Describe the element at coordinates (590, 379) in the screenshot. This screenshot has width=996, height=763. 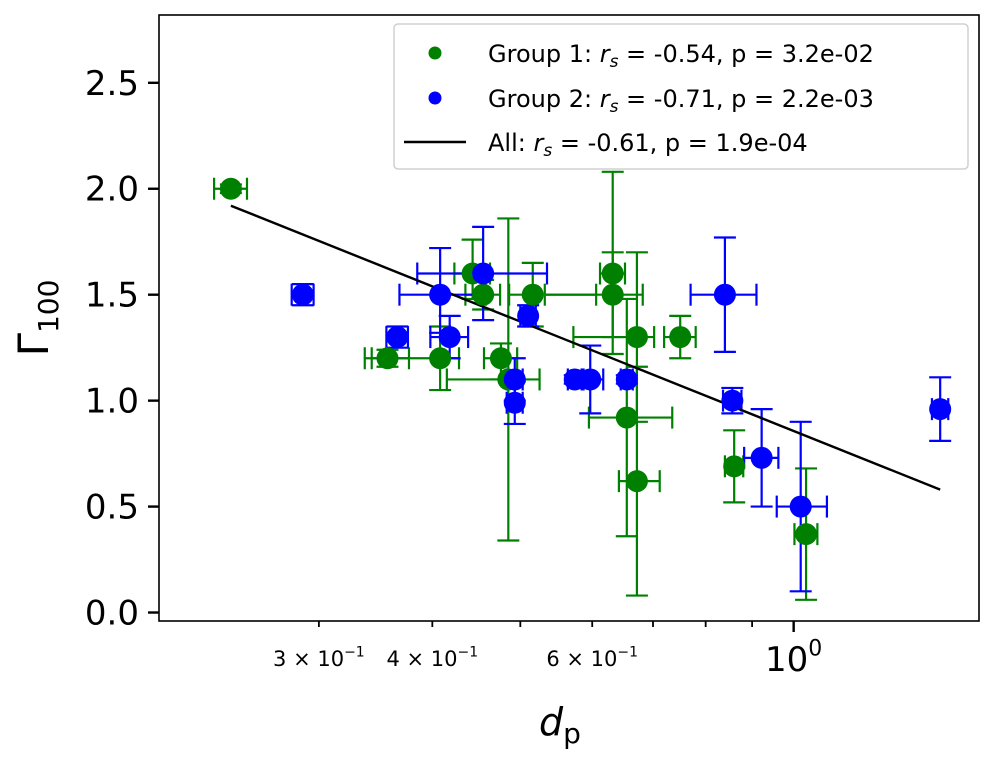
I see `data-point-s2-p10` at that location.